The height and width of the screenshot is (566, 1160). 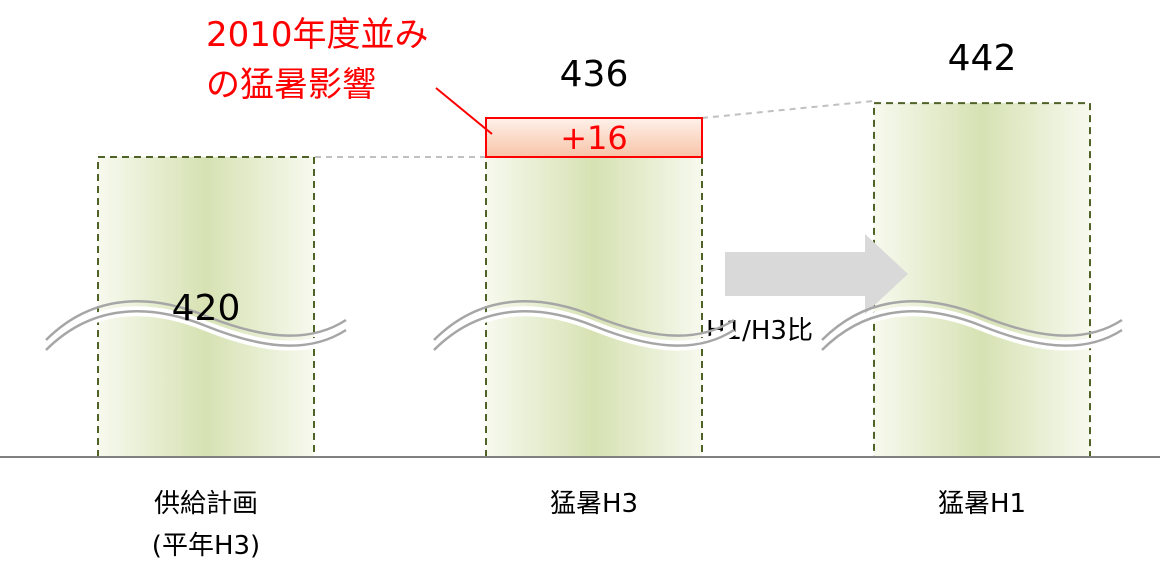 What do you see at coordinates (982, 504) in the screenshot?
I see `category-label-3: 猛暑H1` at bounding box center [982, 504].